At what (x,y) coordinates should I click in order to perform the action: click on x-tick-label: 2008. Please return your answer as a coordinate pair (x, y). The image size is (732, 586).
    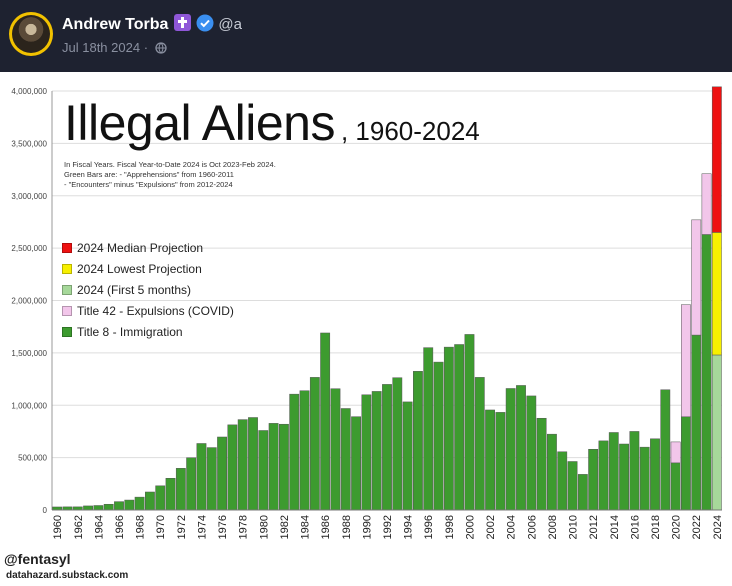
    Looking at the image, I should click on (553, 527).